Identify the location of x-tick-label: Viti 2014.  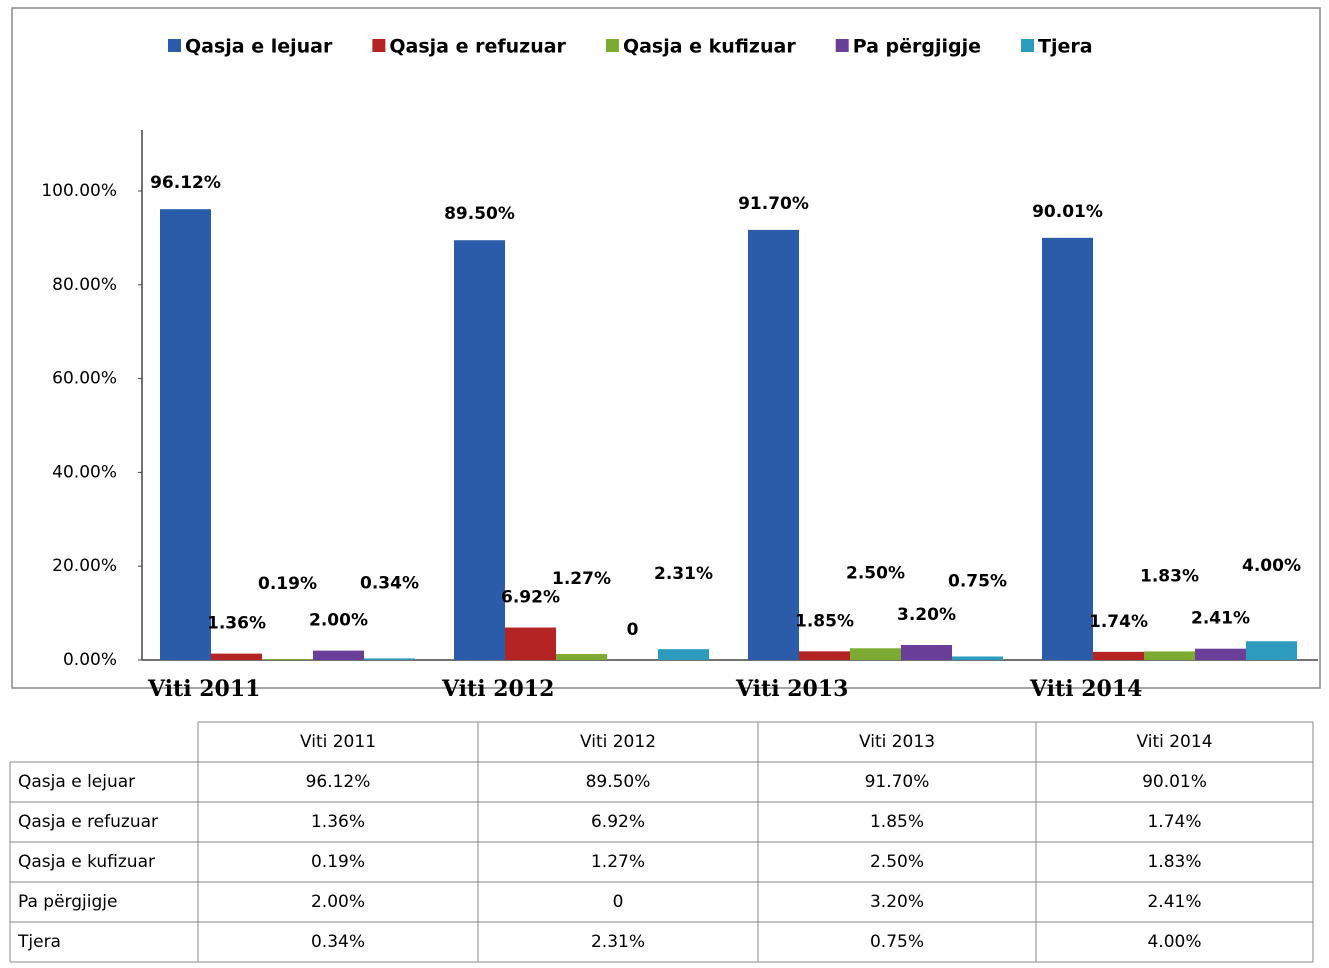
(1085, 689).